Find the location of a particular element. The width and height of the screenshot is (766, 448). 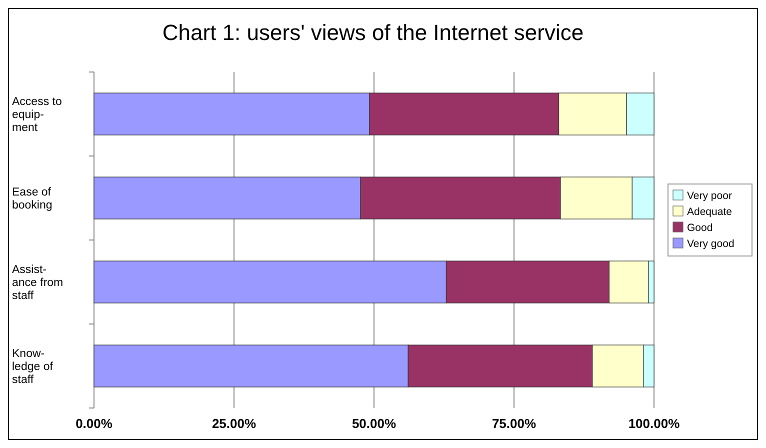

legend-label: Very good is located at coordinates (710, 244).